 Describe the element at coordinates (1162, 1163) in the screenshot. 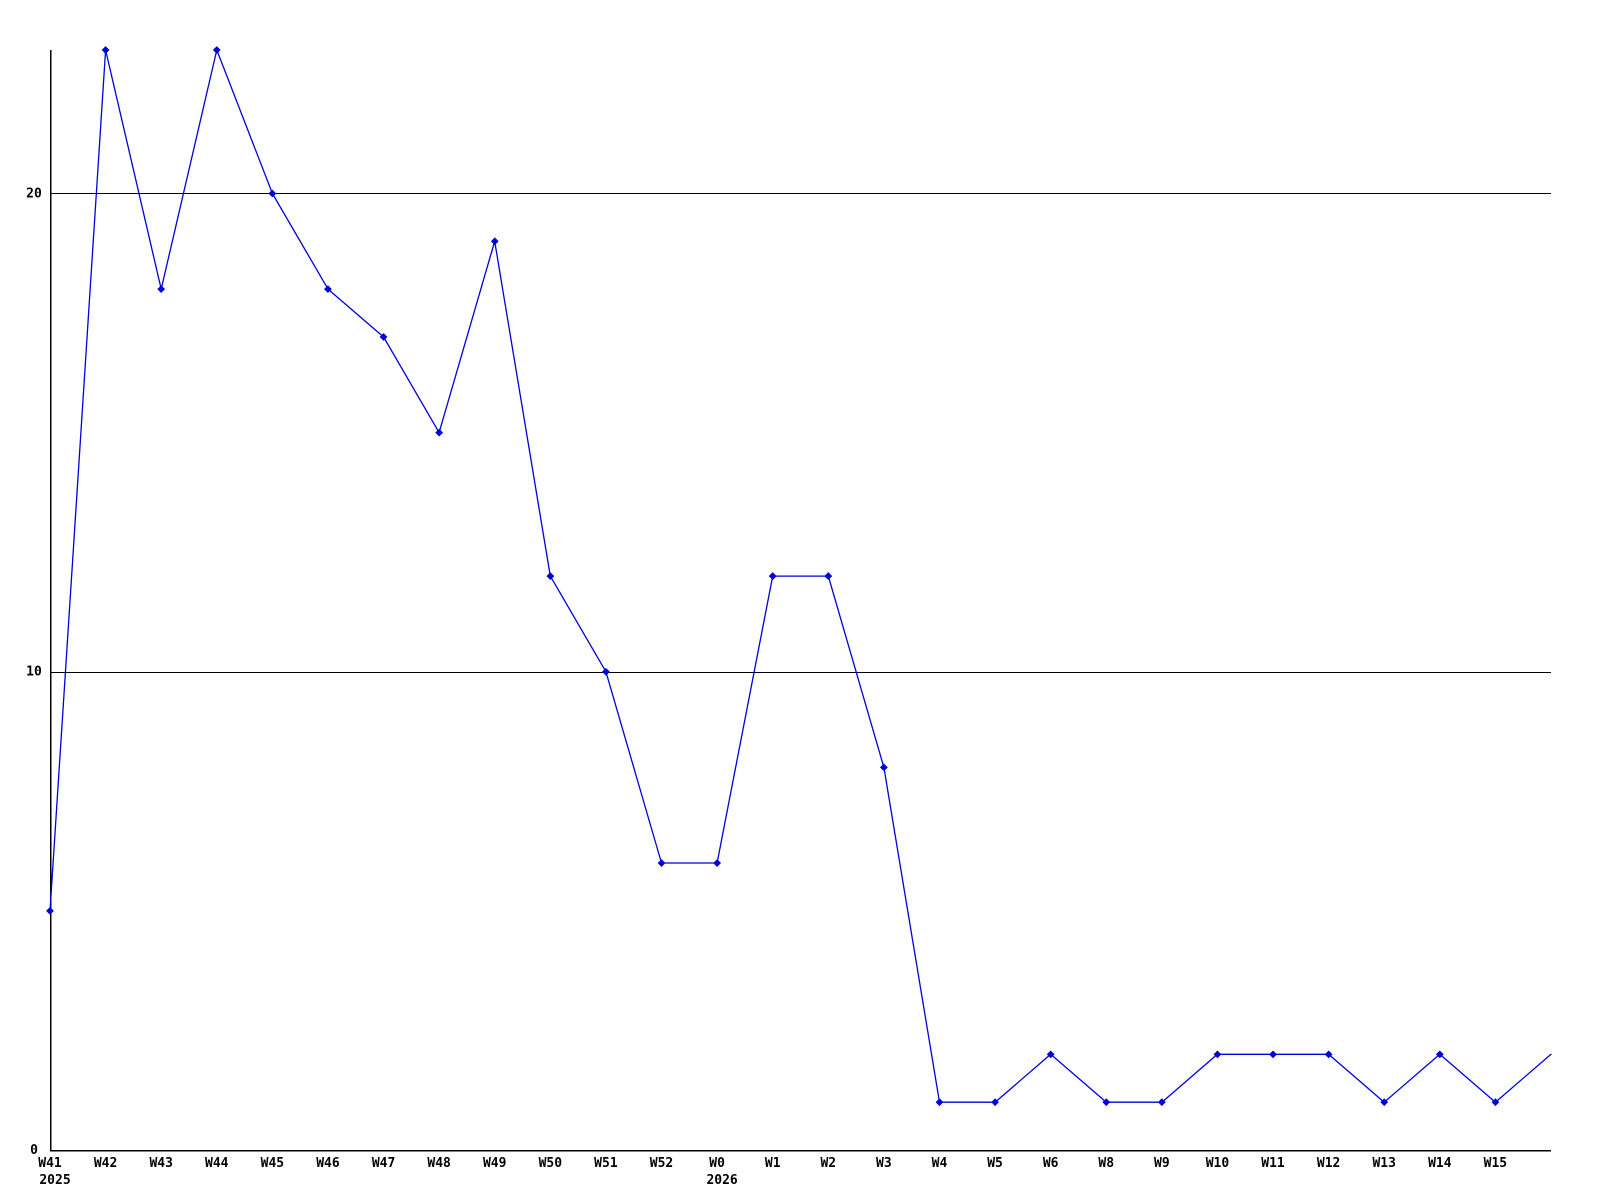

I see `x-tick-label: W9` at that location.